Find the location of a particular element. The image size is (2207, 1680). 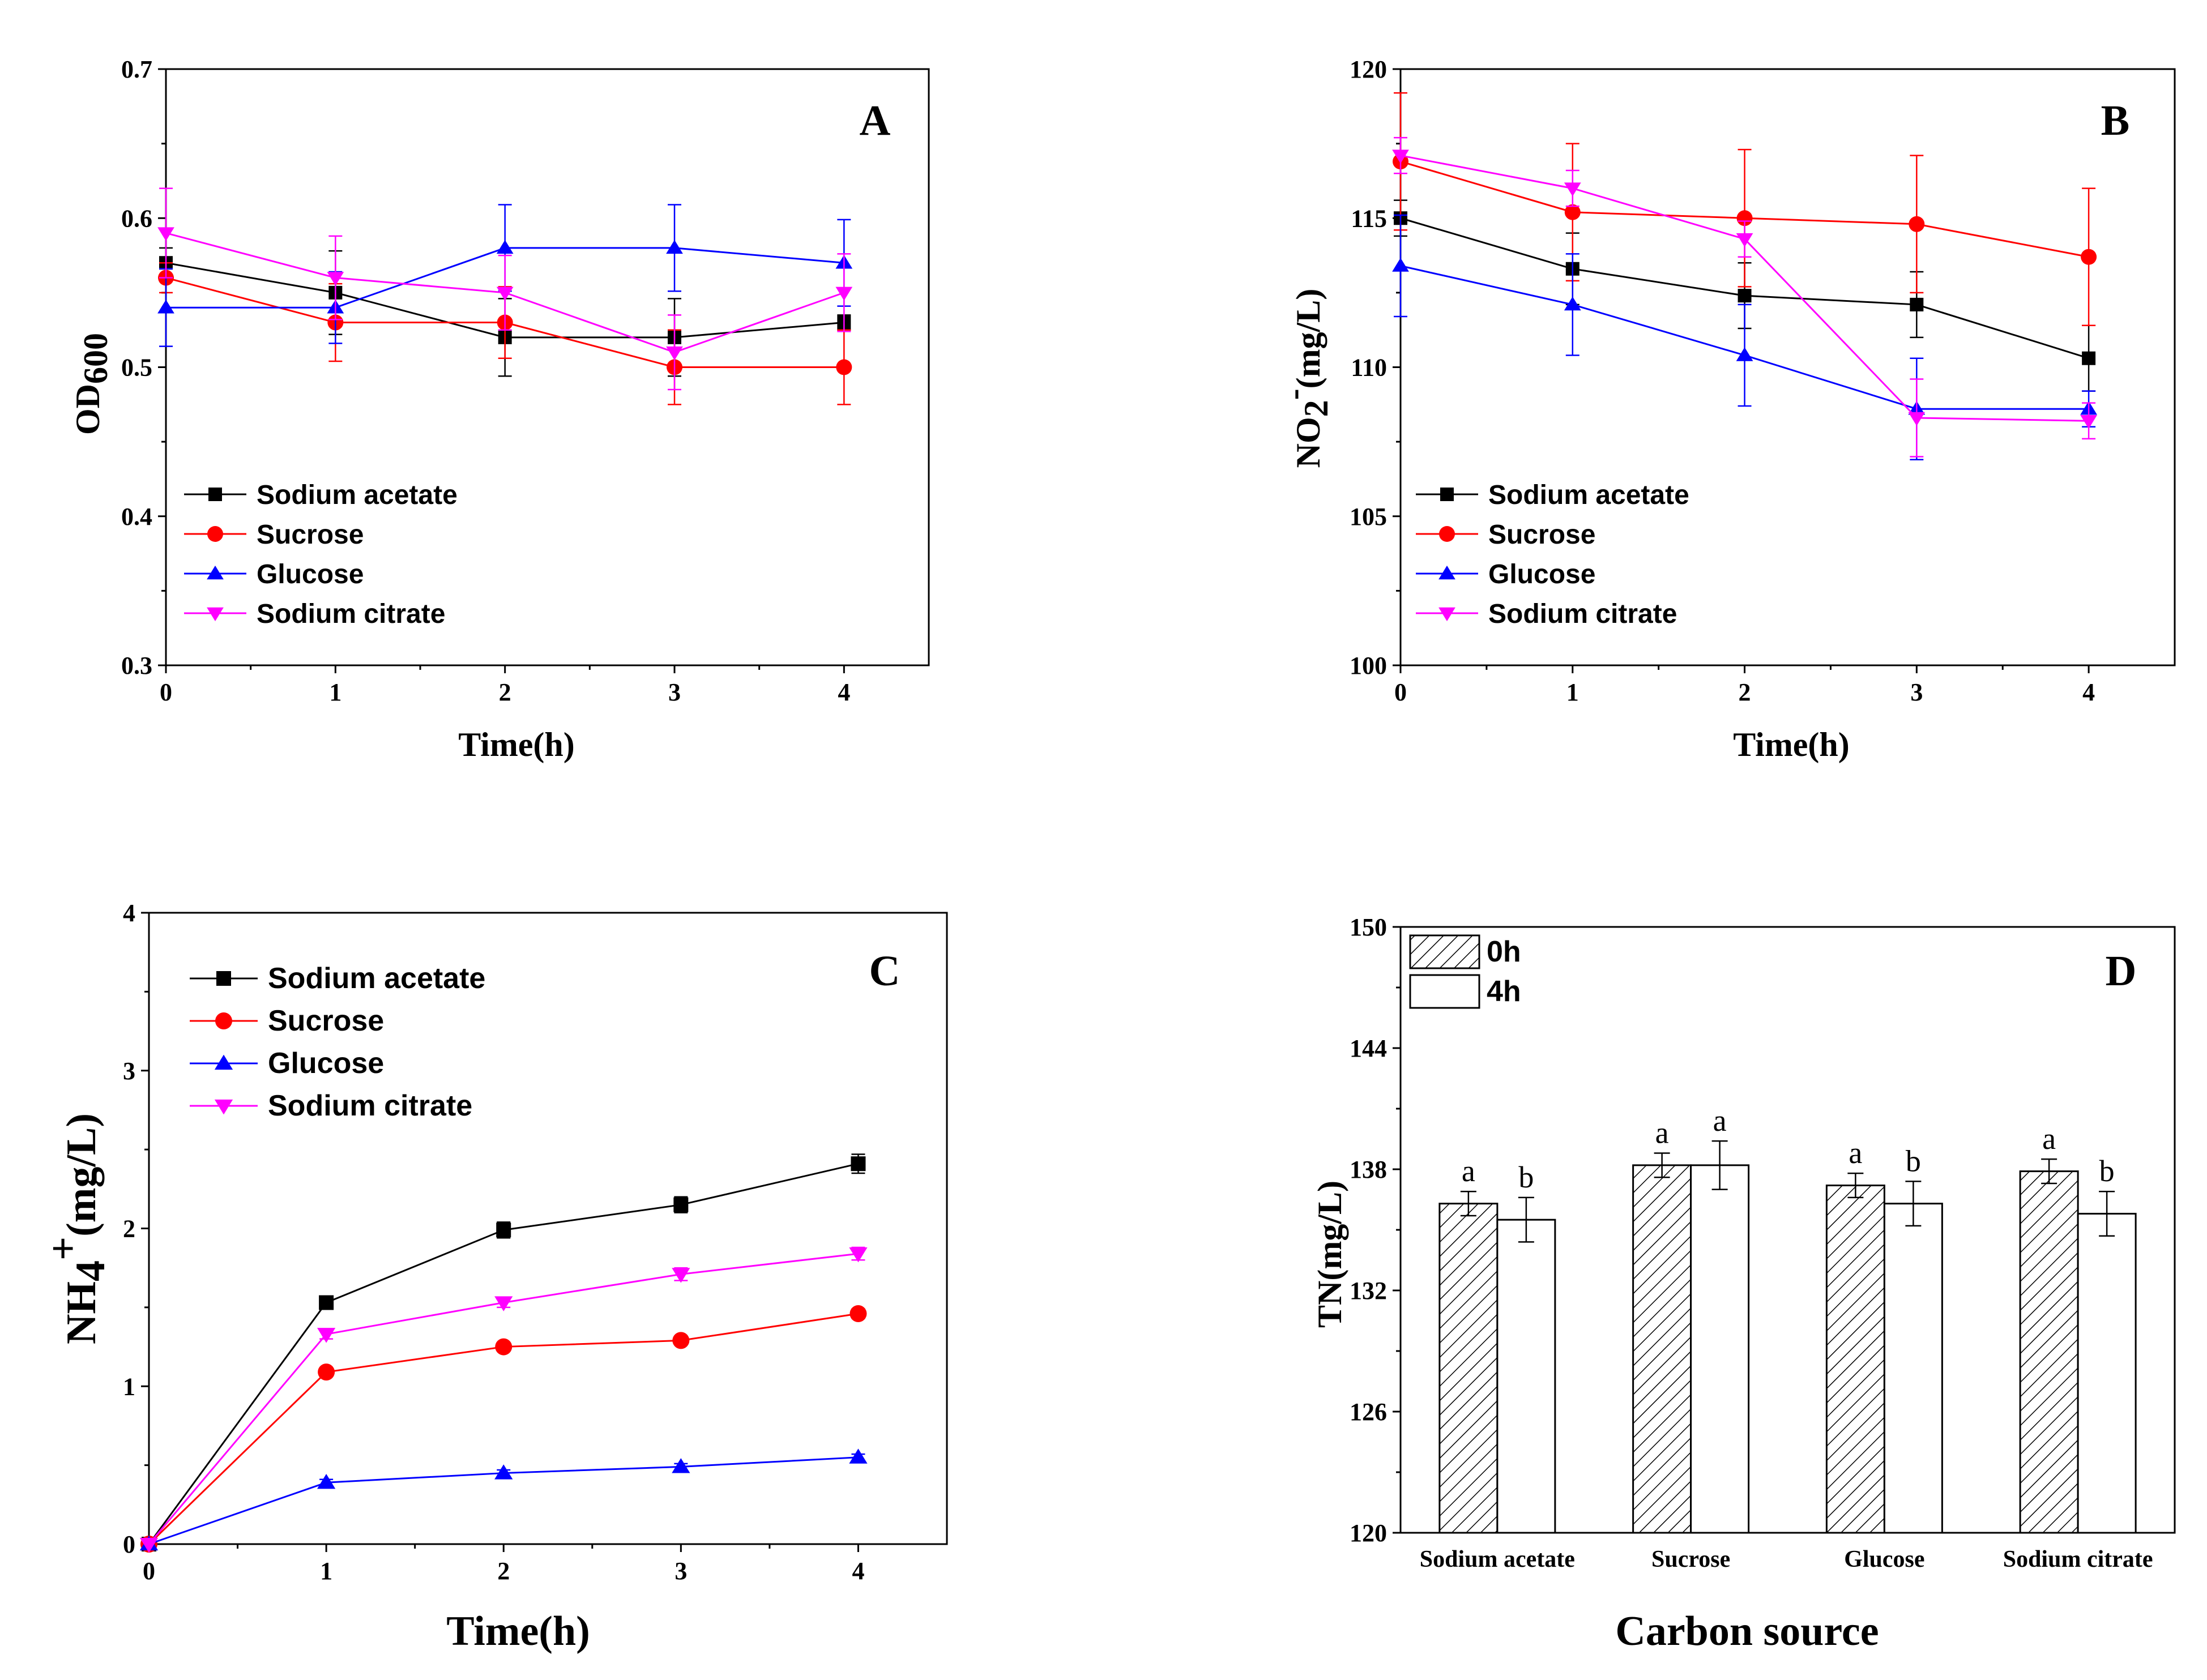

panel-a-xtick-label-0: 0 is located at coordinates (166, 692).